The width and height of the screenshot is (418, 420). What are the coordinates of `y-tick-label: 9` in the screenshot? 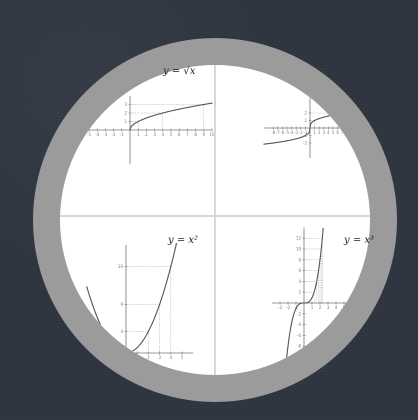 It's located at (121, 304).